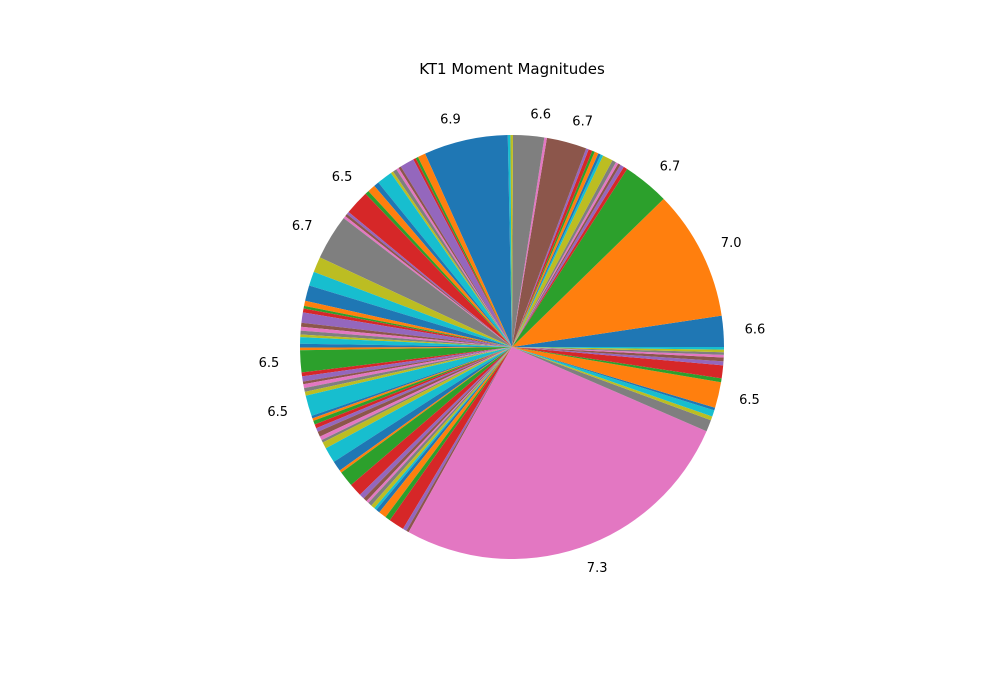 Image resolution: width=1000 pixels, height=688 pixels. I want to click on slice-label: 7.3, so click(597, 568).